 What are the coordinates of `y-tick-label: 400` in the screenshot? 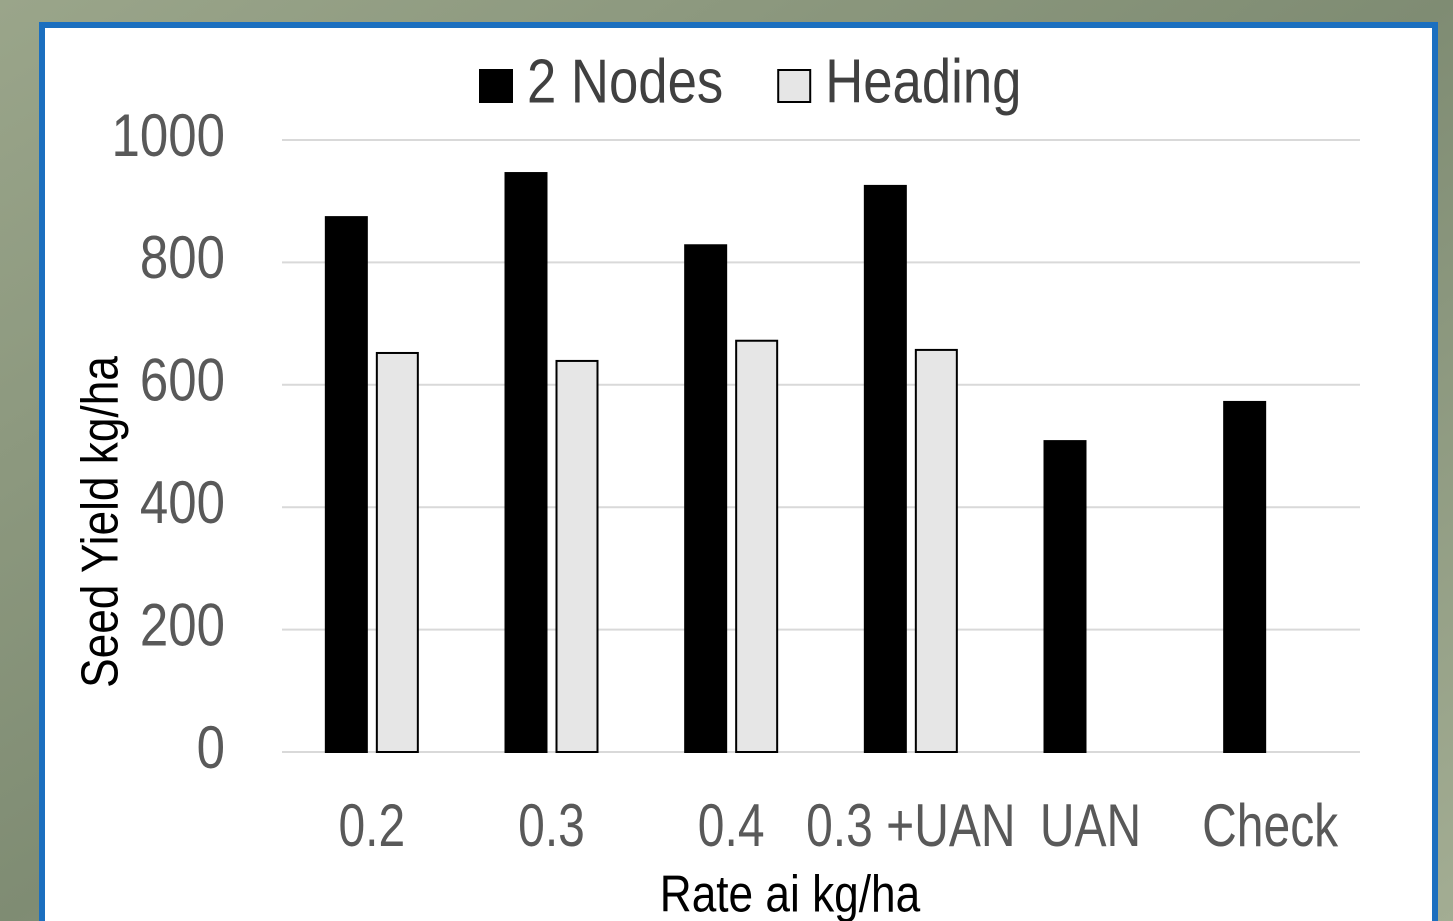 It's located at (182, 502).